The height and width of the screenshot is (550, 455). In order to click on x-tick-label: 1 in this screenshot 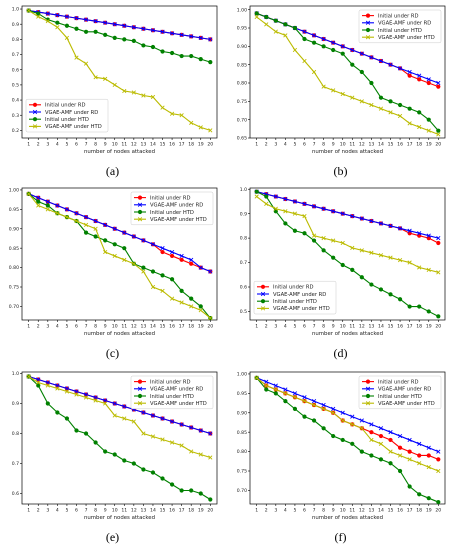, I will do `click(256, 145)`.